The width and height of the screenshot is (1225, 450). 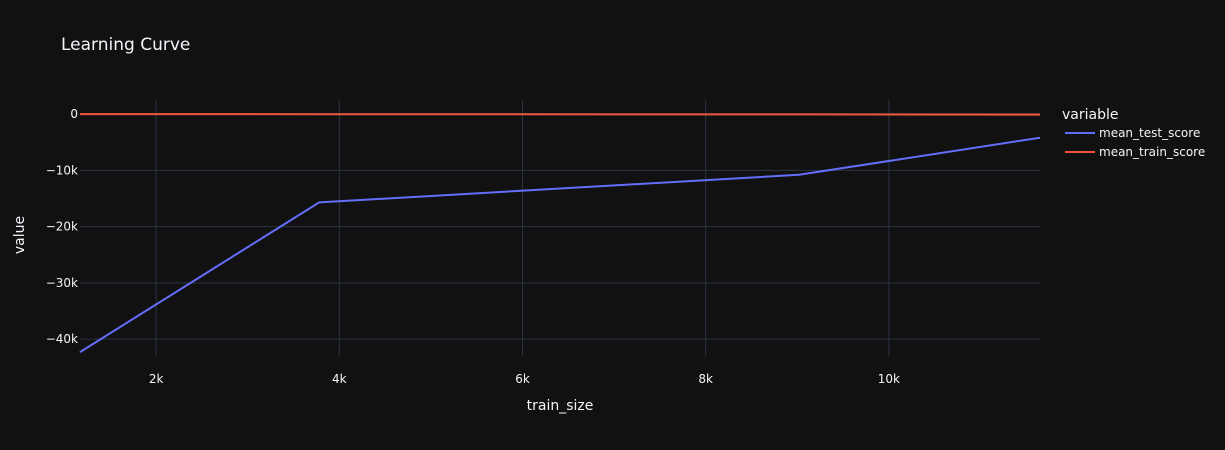 What do you see at coordinates (560, 406) in the screenshot?
I see `x-axis-title: train_size` at bounding box center [560, 406].